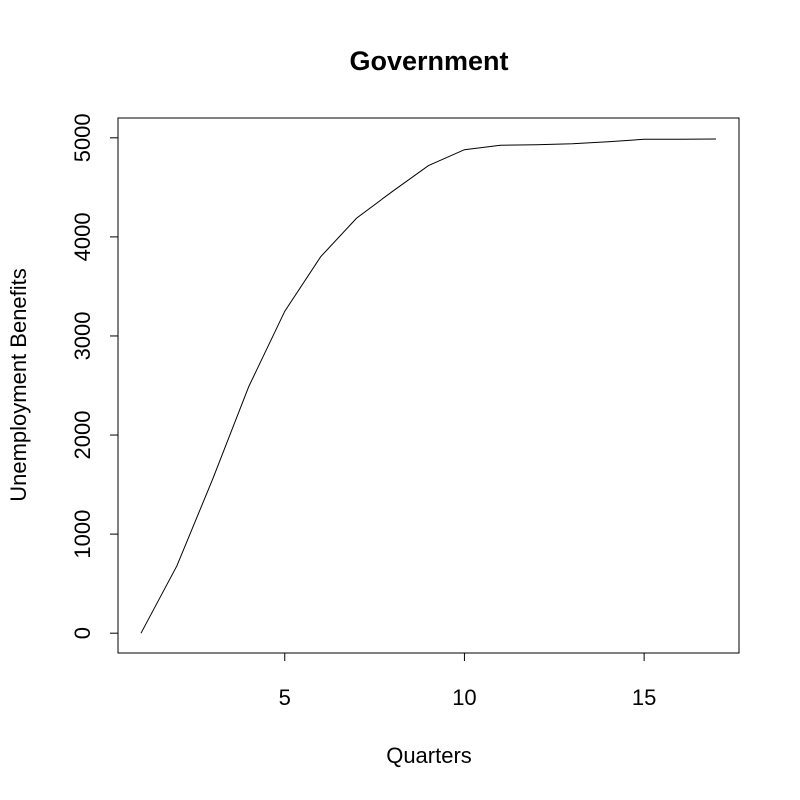 Image resolution: width=800 pixels, height=800 pixels. What do you see at coordinates (82, 534) in the screenshot?
I see `y-tick-label: 1000` at bounding box center [82, 534].